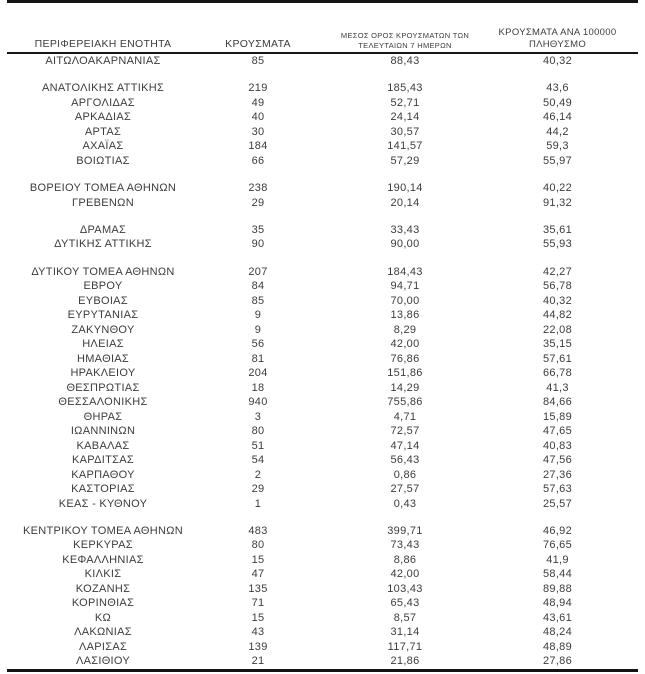  I want to click on cases-cell: 9, so click(258, 329).